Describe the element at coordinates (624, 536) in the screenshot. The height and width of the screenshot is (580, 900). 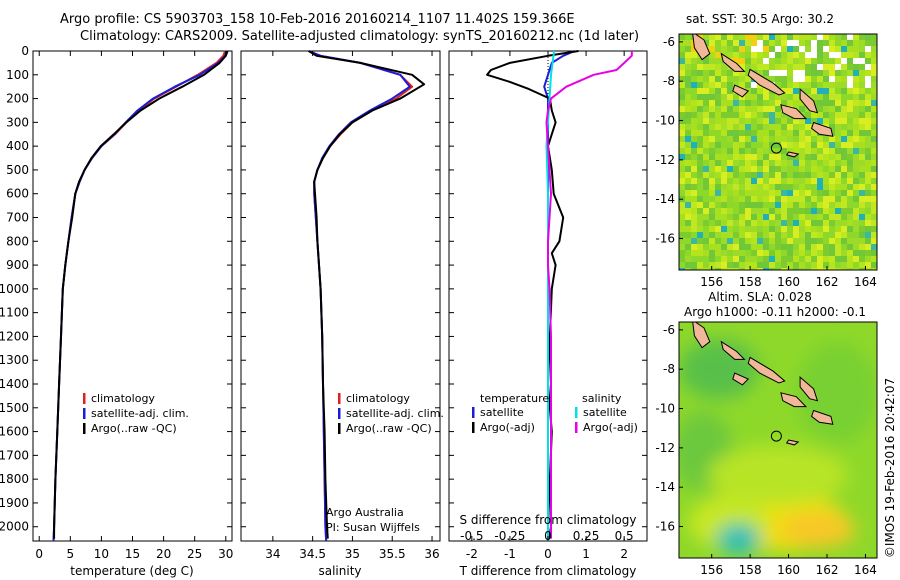
I see `x2-tick-label: 0.5` at that location.